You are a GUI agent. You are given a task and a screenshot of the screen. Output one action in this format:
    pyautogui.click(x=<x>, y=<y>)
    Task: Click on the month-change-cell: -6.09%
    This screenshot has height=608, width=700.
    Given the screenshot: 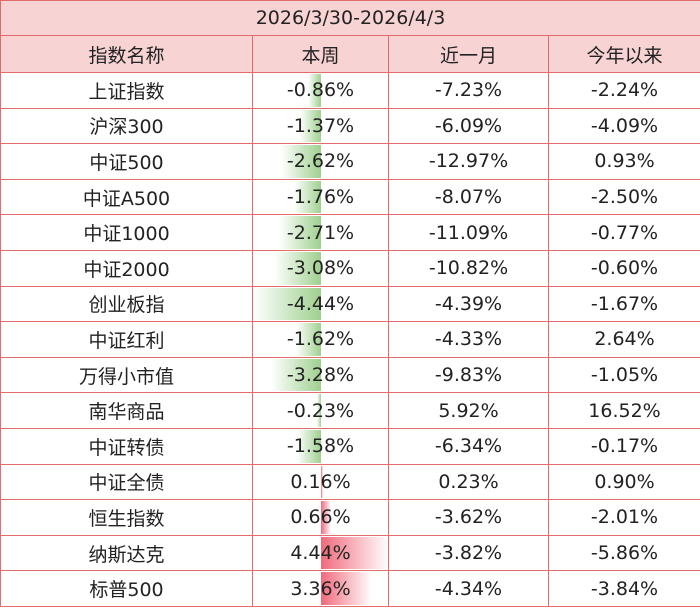 What is the action you would take?
    pyautogui.click(x=468, y=126)
    